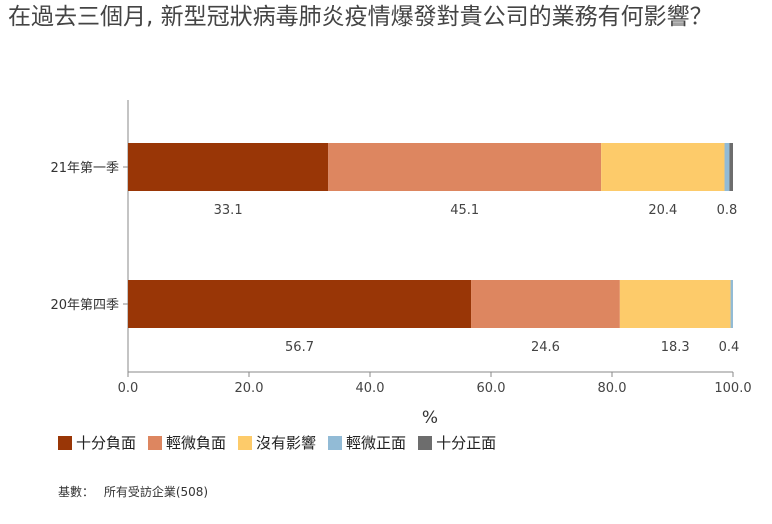  What do you see at coordinates (228, 210) in the screenshot?
I see `data-label: 33.1` at bounding box center [228, 210].